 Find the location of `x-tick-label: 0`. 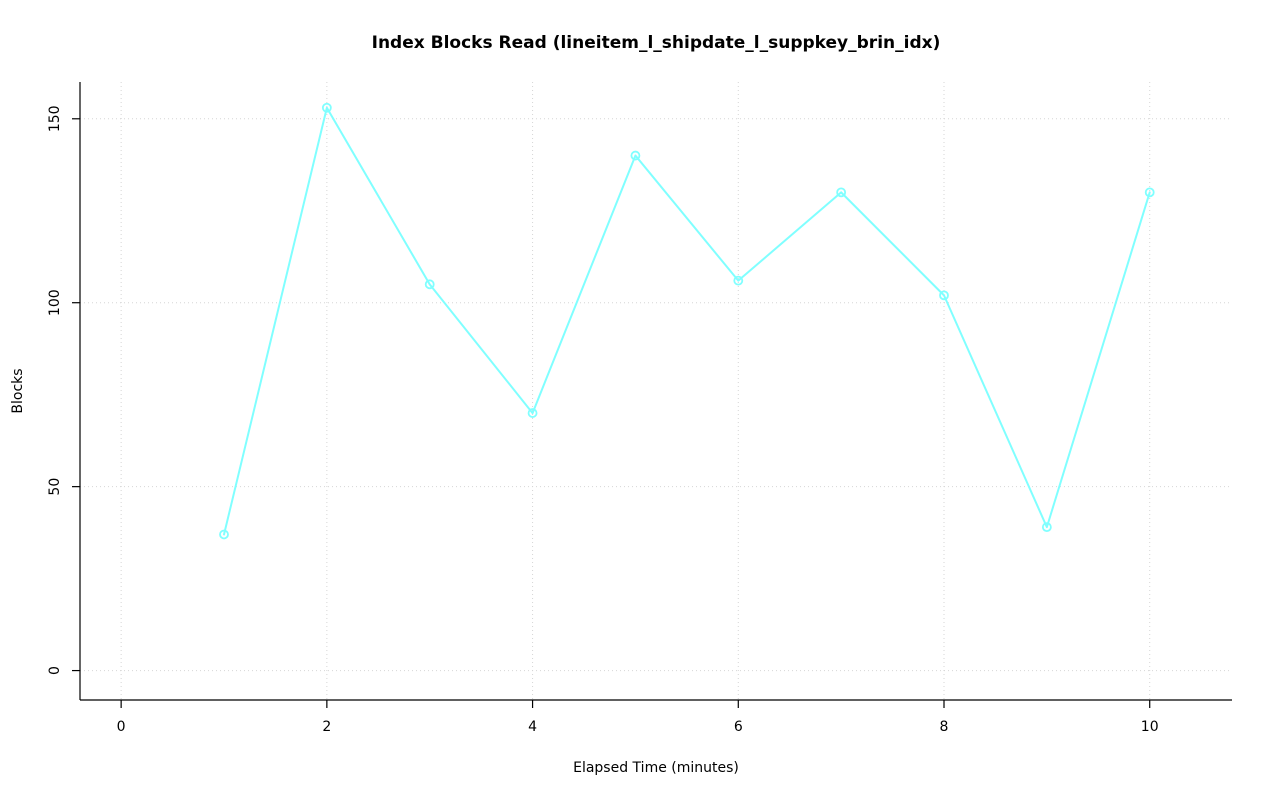

x-tick-label: 0 is located at coordinates (121, 727).